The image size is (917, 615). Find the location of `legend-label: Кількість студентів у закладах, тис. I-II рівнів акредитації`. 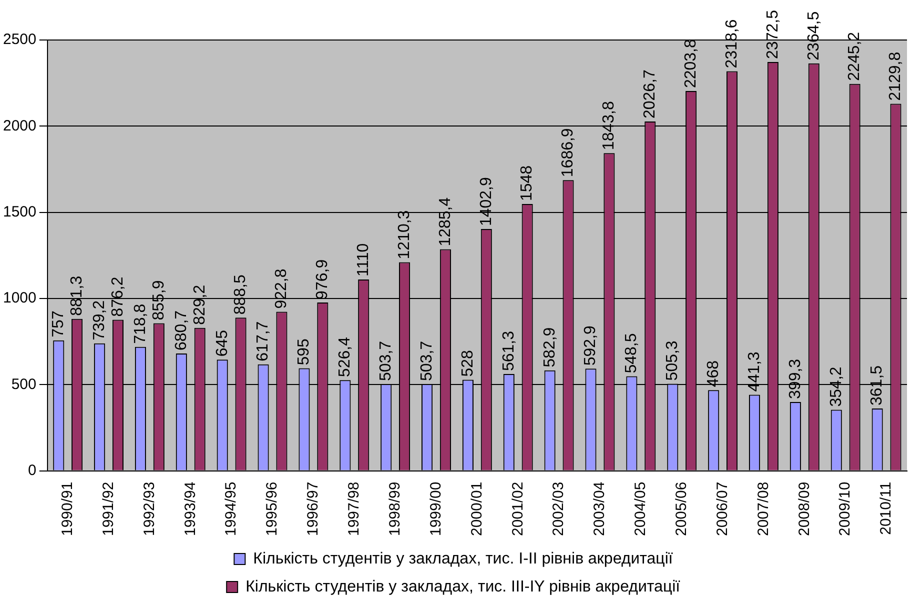

legend-label: Кількість студентів у закладах, тис. I-II рівнів акредитації is located at coordinates (463, 559).